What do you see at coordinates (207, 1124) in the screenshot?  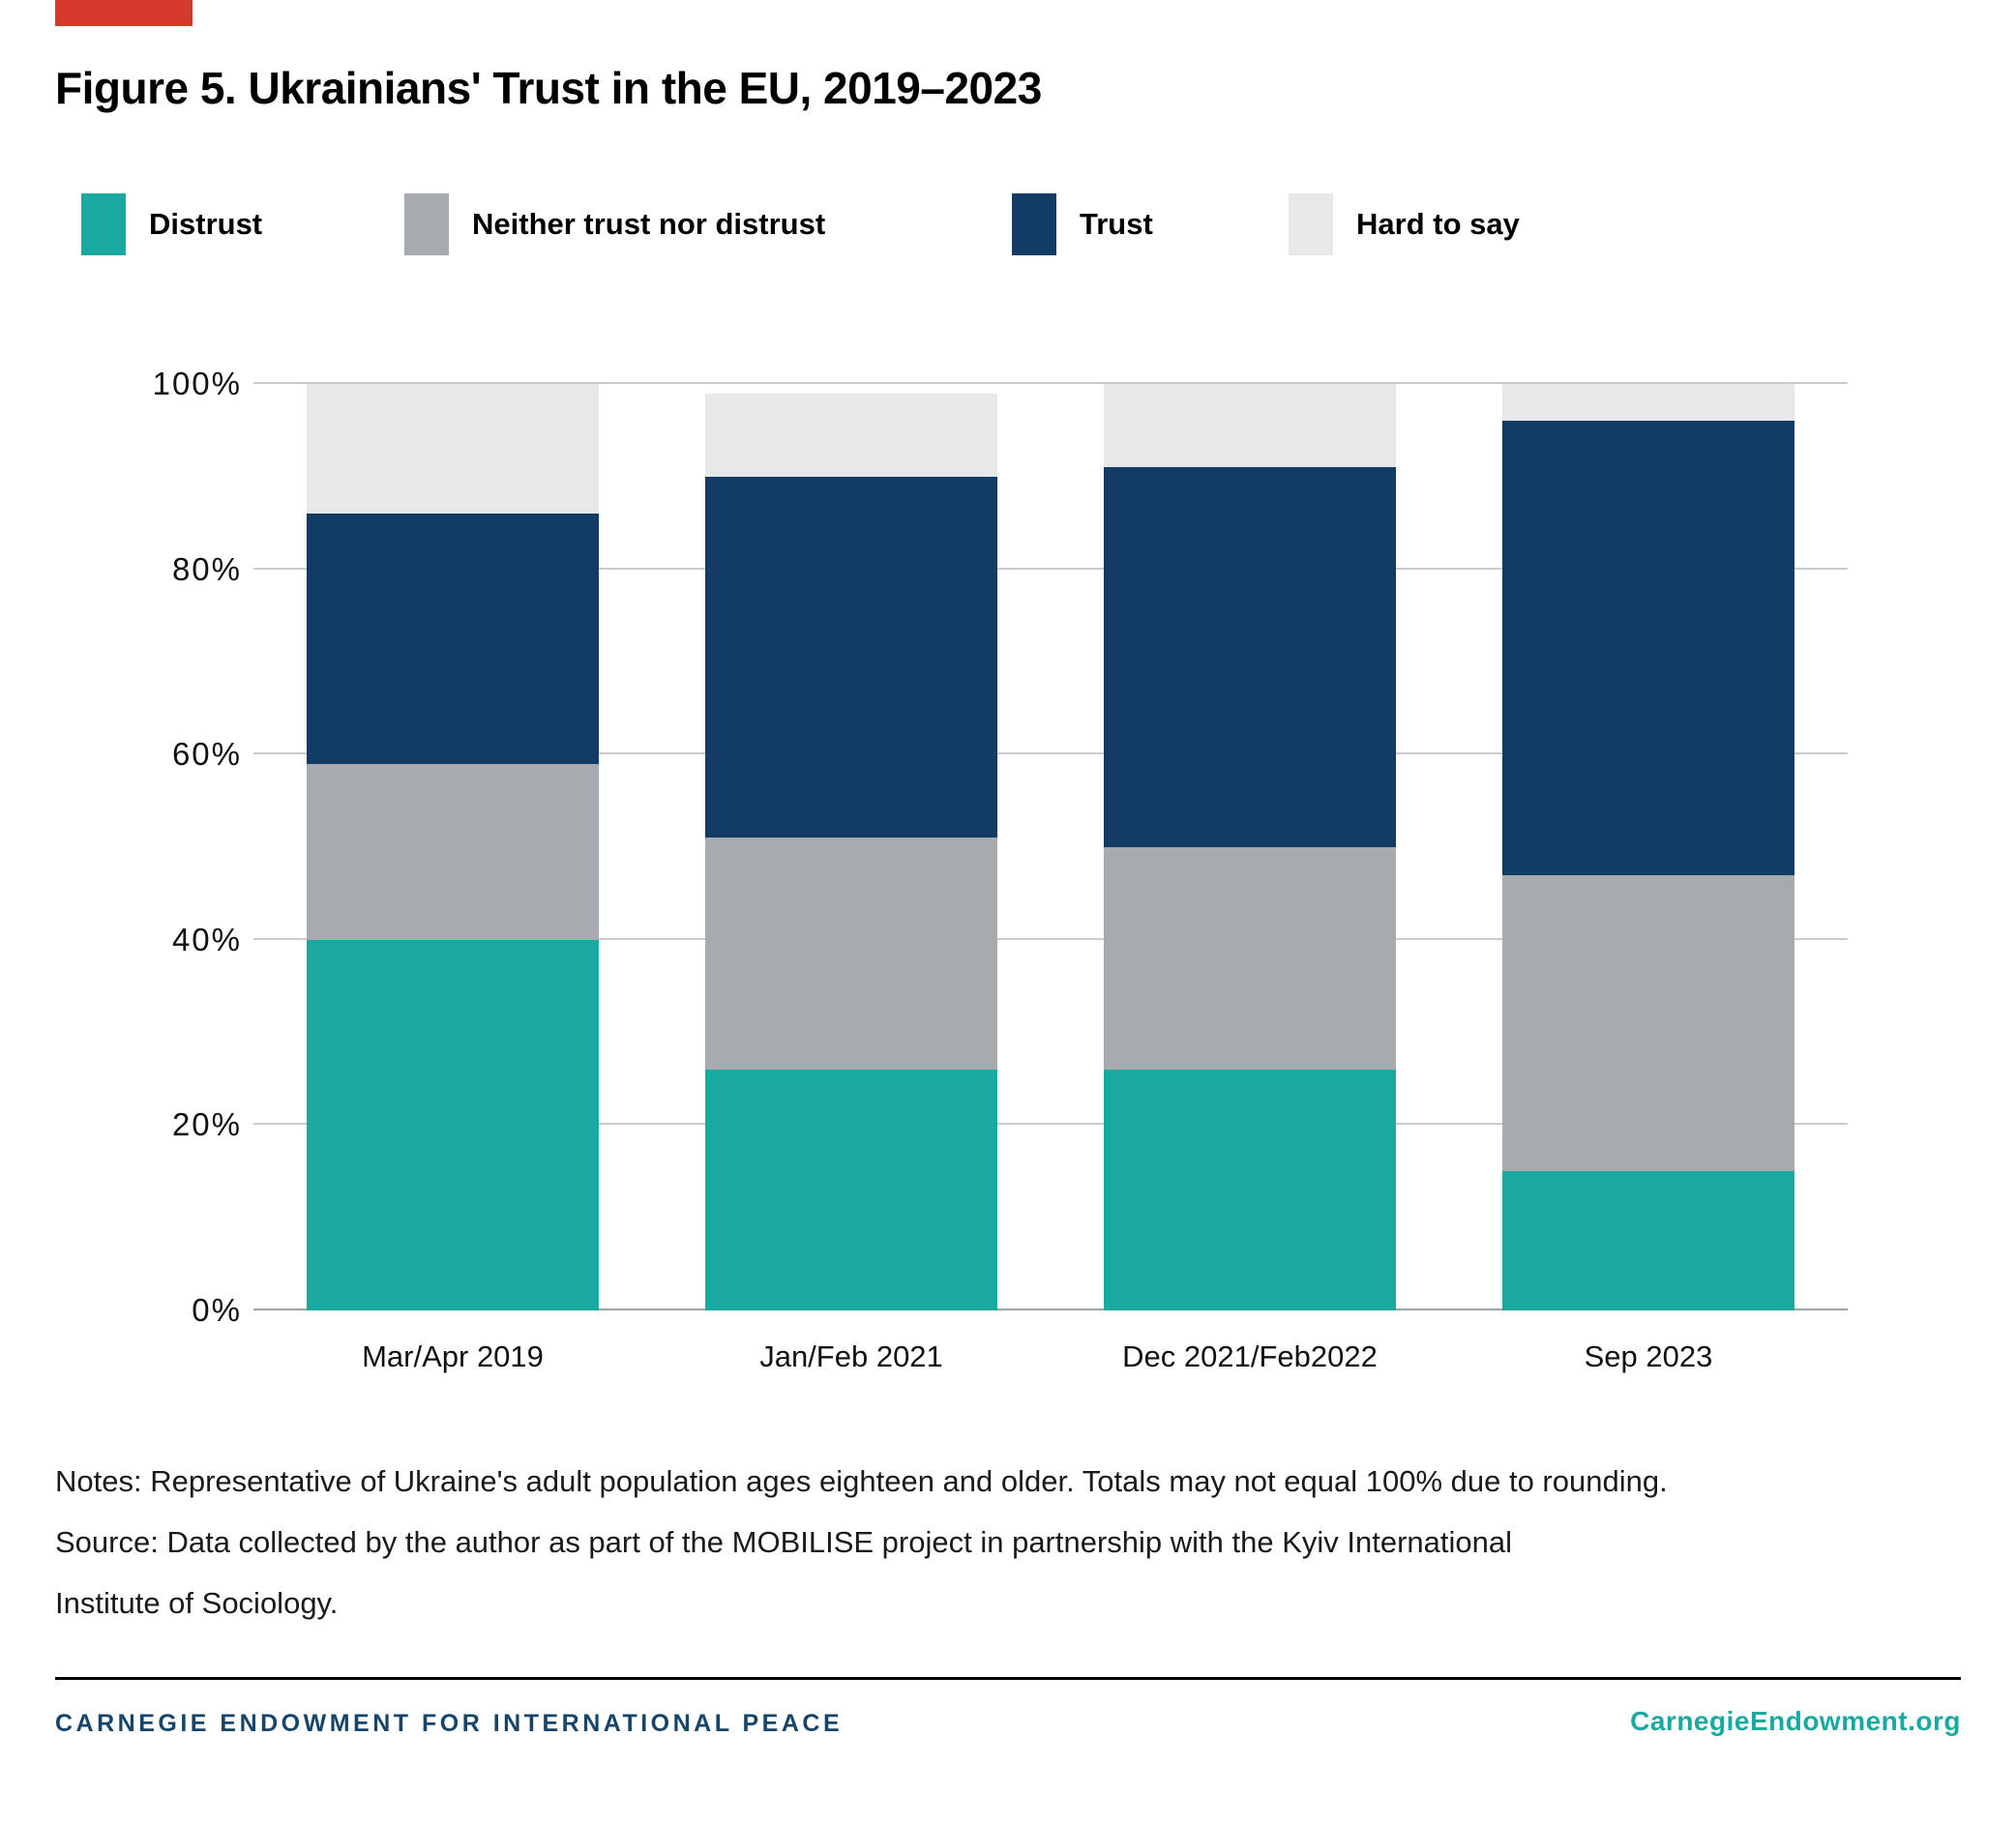 I see `y-tick-label: 20%` at bounding box center [207, 1124].